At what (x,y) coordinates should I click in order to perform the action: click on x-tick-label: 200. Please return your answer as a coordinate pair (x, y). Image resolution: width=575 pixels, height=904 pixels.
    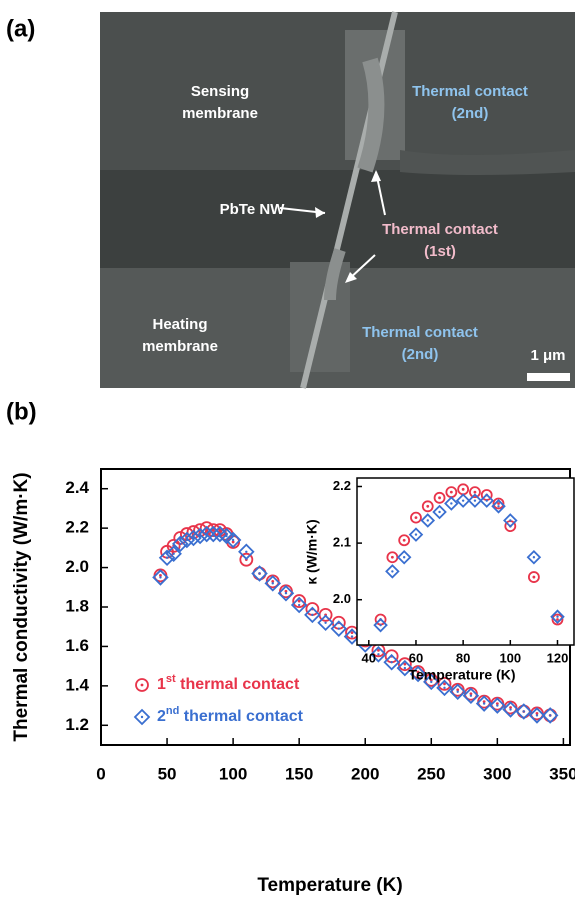
    Looking at the image, I should click on (365, 773).